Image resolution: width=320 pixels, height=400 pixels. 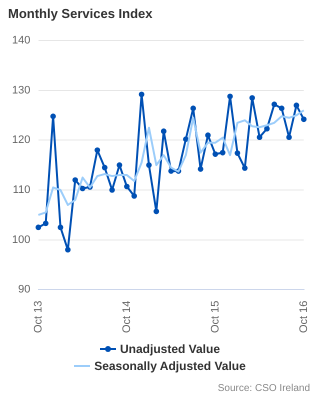 I want to click on legend-label: Seasonally Adjusted Value, so click(x=170, y=365).